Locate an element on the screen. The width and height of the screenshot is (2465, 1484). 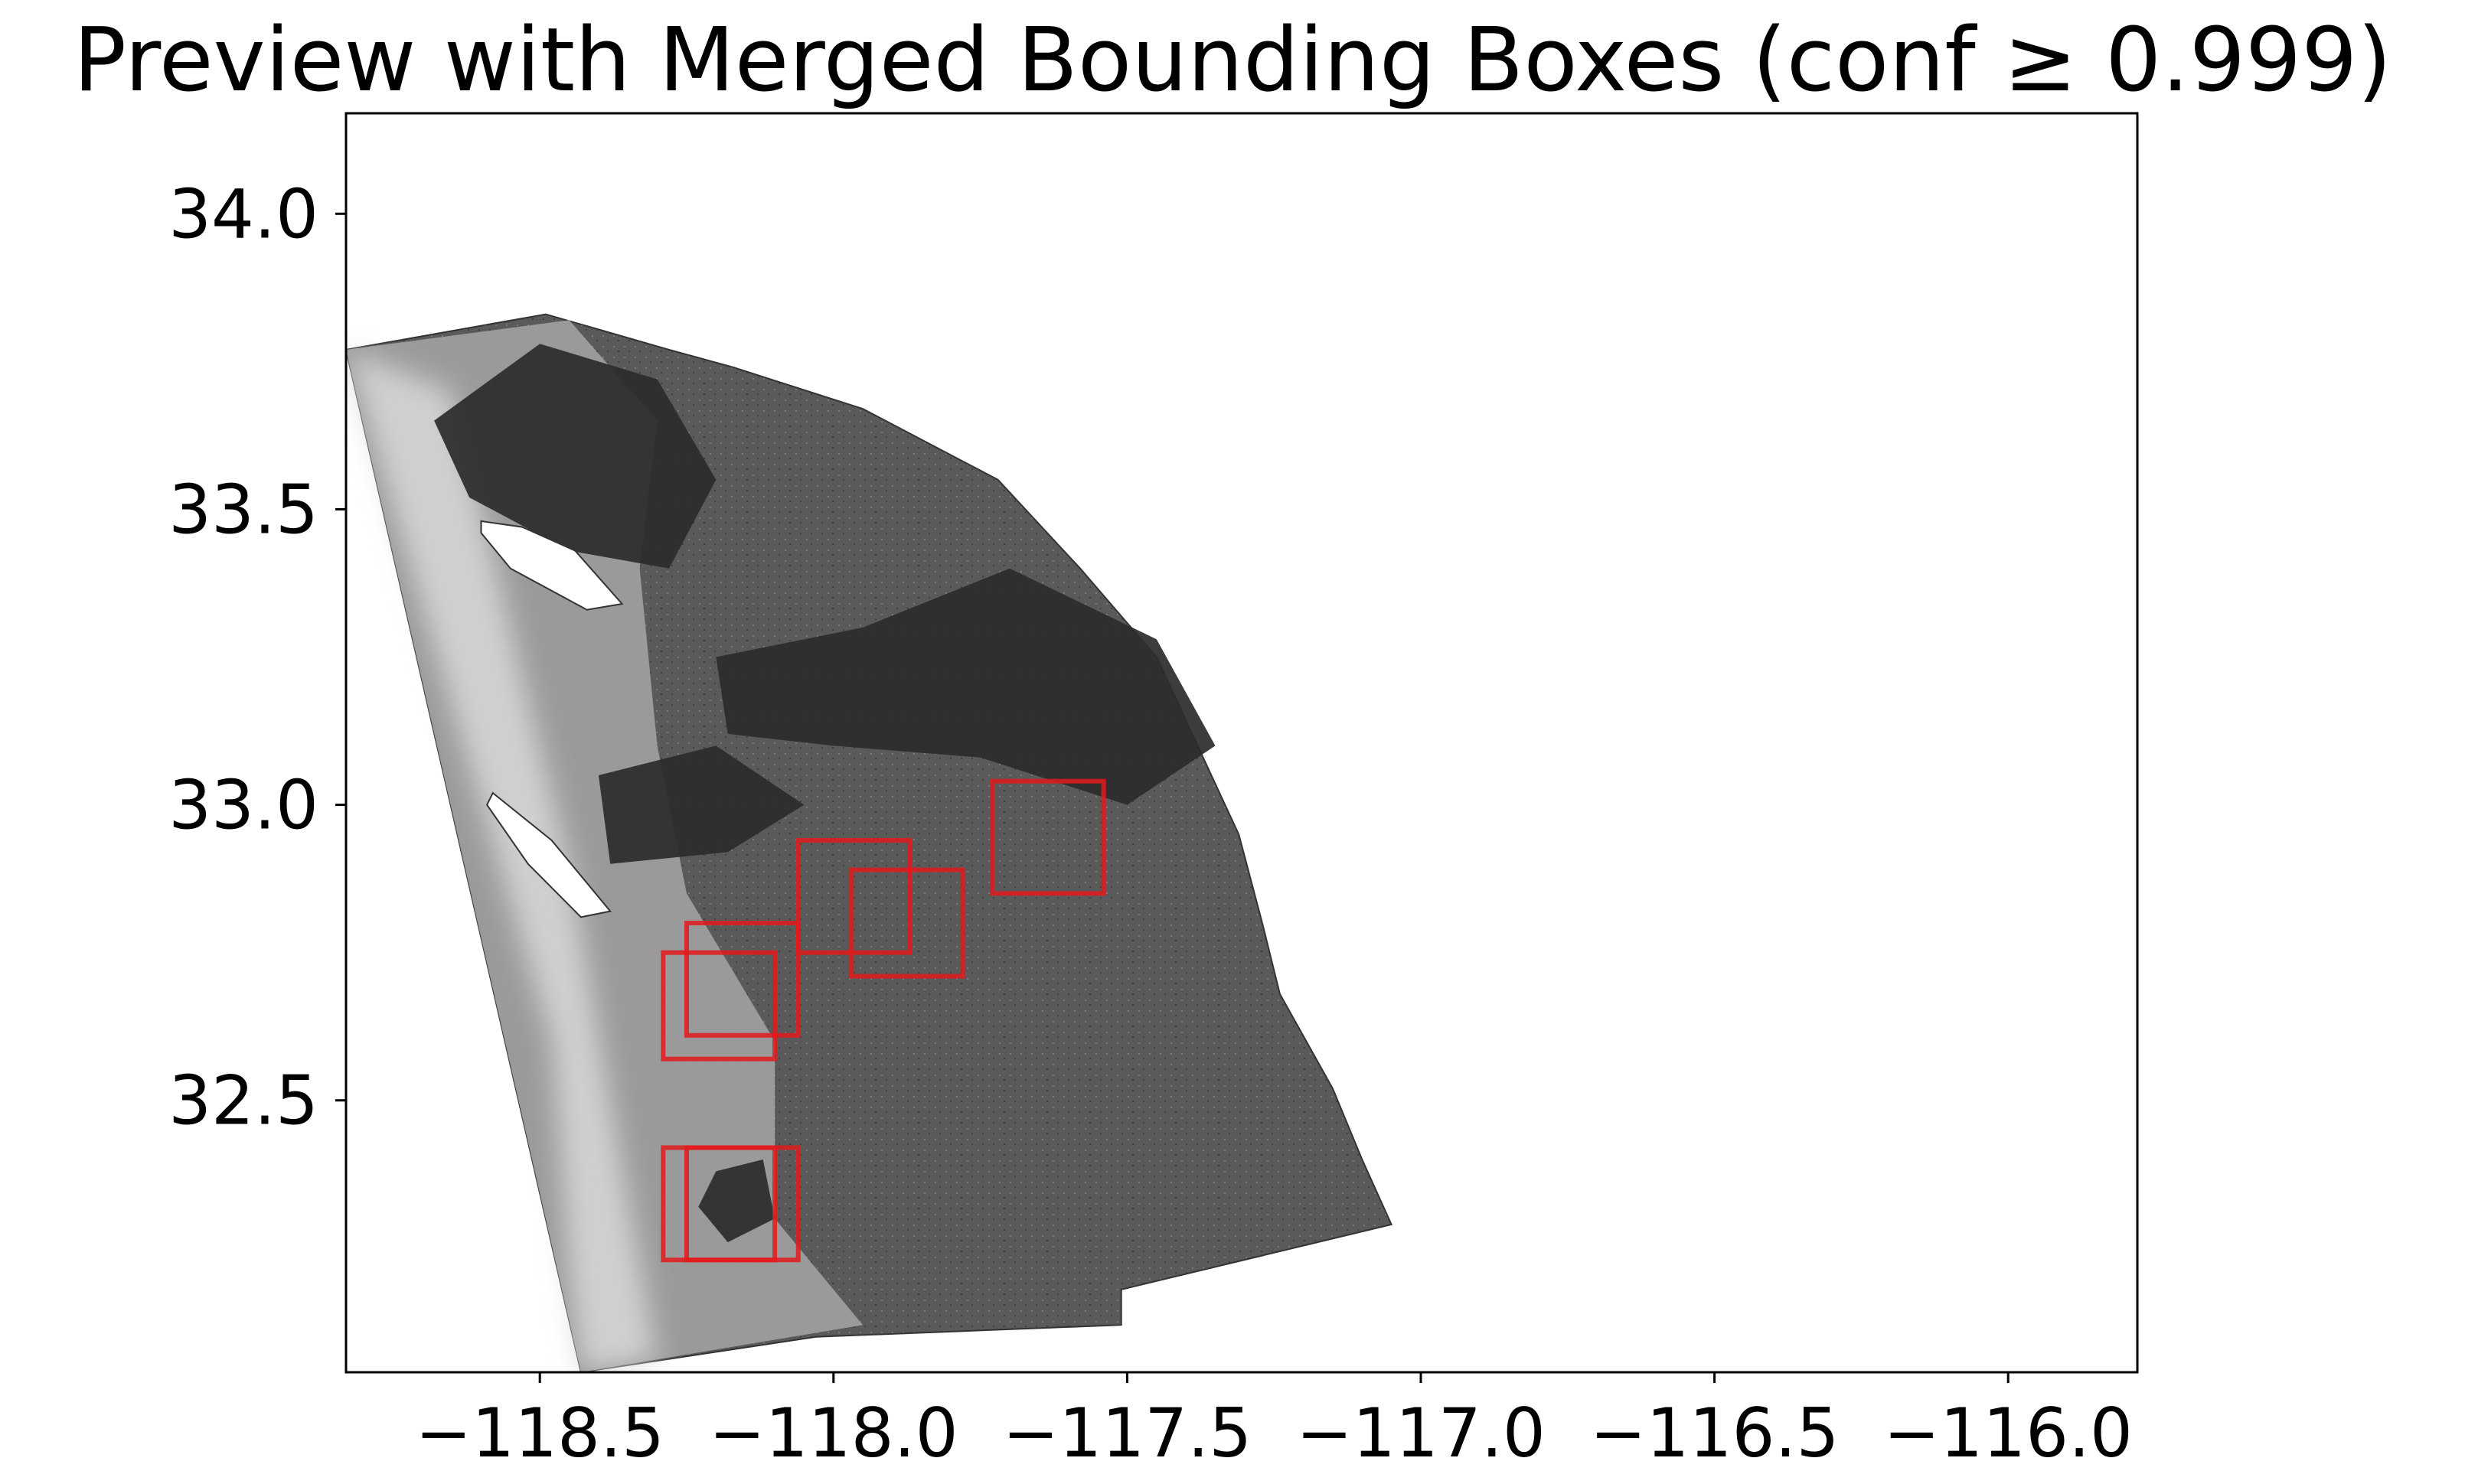
x-axis: −118.5 −118.0 −117.5 −117.0 −116.5 −116.0 is located at coordinates (1274, 1422).